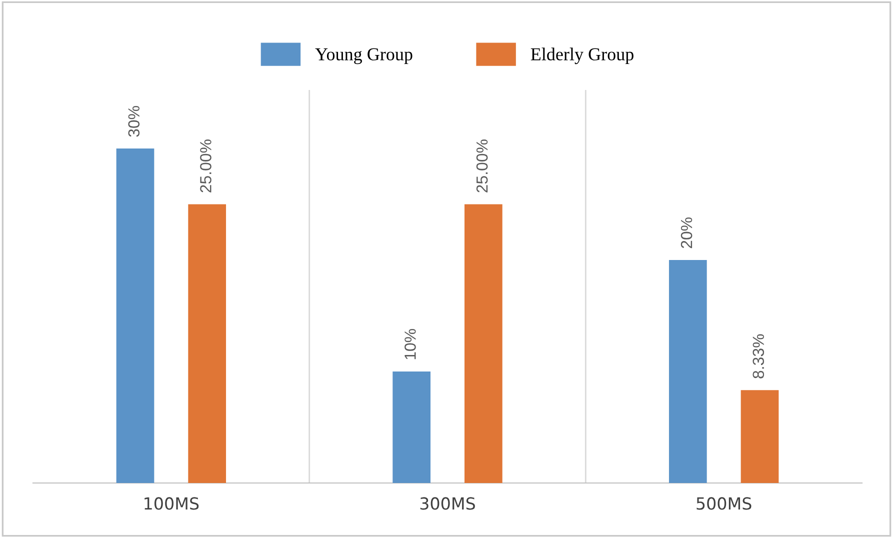 The height and width of the screenshot is (538, 893). What do you see at coordinates (134, 121) in the screenshot?
I see `data-label: 30%` at bounding box center [134, 121].